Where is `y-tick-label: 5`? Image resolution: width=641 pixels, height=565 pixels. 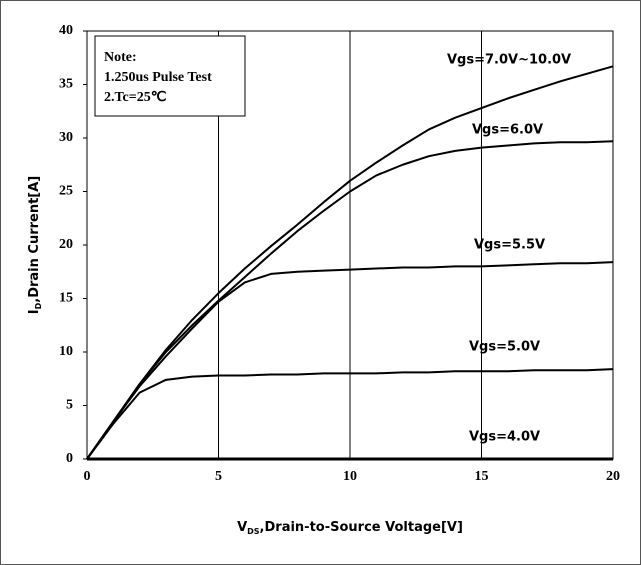 y-tick-label: 5 is located at coordinates (69, 405).